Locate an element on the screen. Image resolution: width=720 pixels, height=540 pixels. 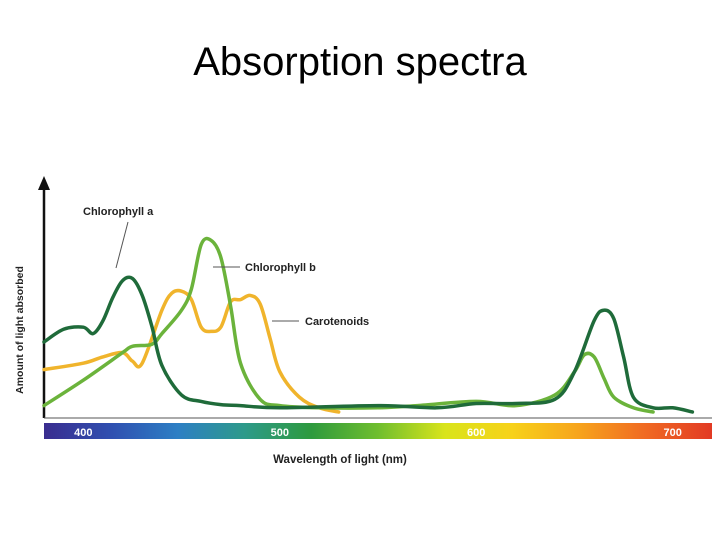
ticks-layer: 400 500 600 700 is located at coordinates (378, 433).